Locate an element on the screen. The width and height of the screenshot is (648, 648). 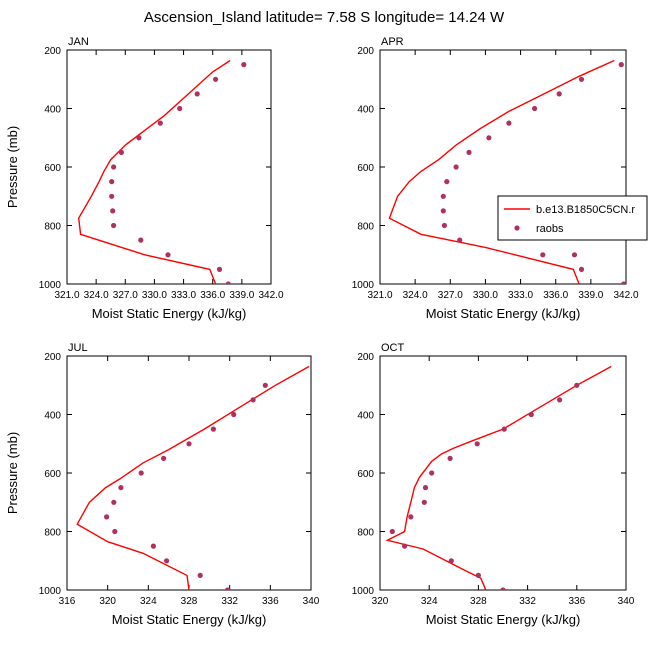
legend-box is located at coordinates (572, 218).